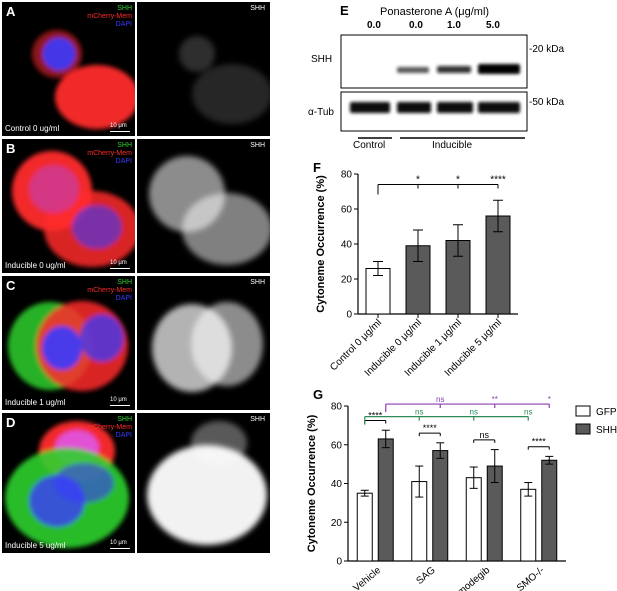 This screenshot has height=591, width=617. What do you see at coordinates (547, 102) in the screenshot?
I see `marker-50kda: -50 kDa` at bounding box center [547, 102].